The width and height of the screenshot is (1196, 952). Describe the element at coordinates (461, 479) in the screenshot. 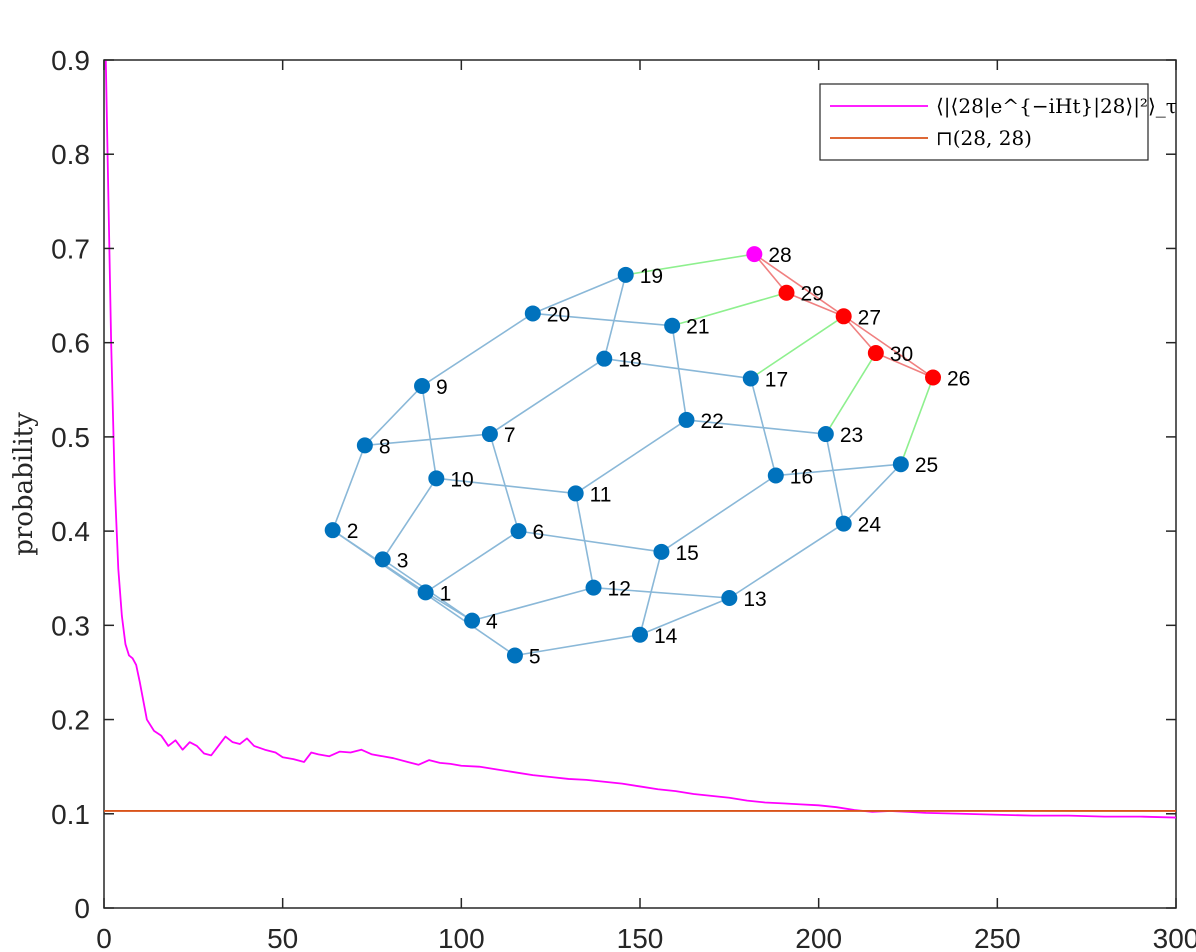

I see `graph-node-label: 10` at that location.